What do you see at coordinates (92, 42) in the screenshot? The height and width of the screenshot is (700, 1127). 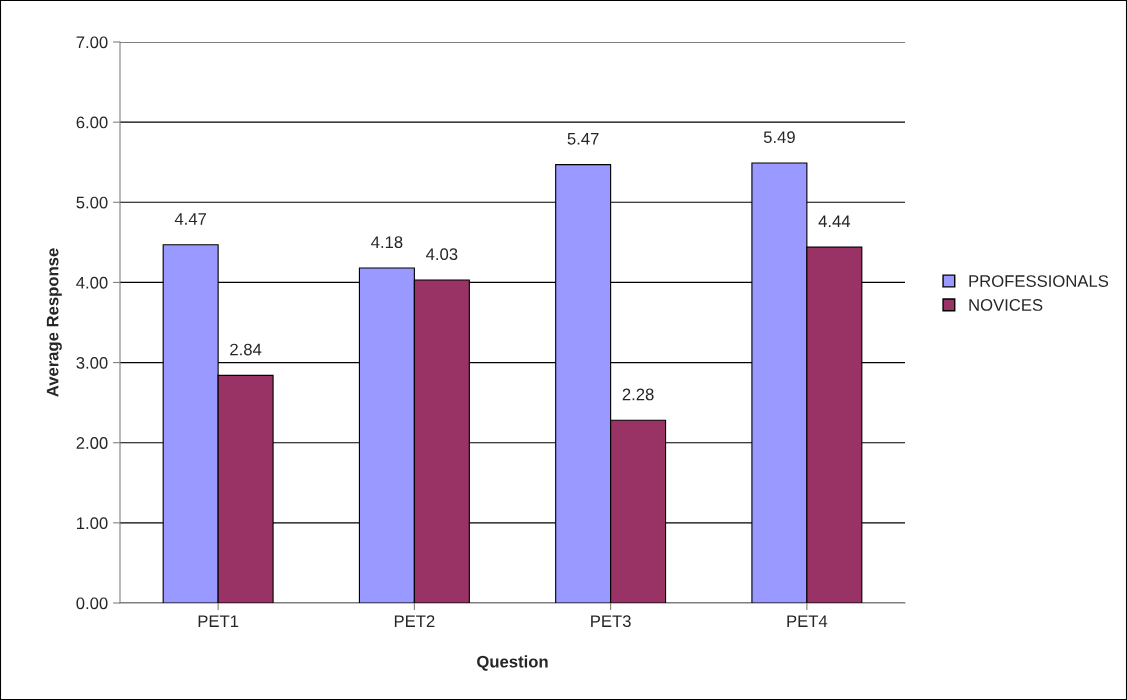 I see `y-tick-label: 7.00` at bounding box center [92, 42].